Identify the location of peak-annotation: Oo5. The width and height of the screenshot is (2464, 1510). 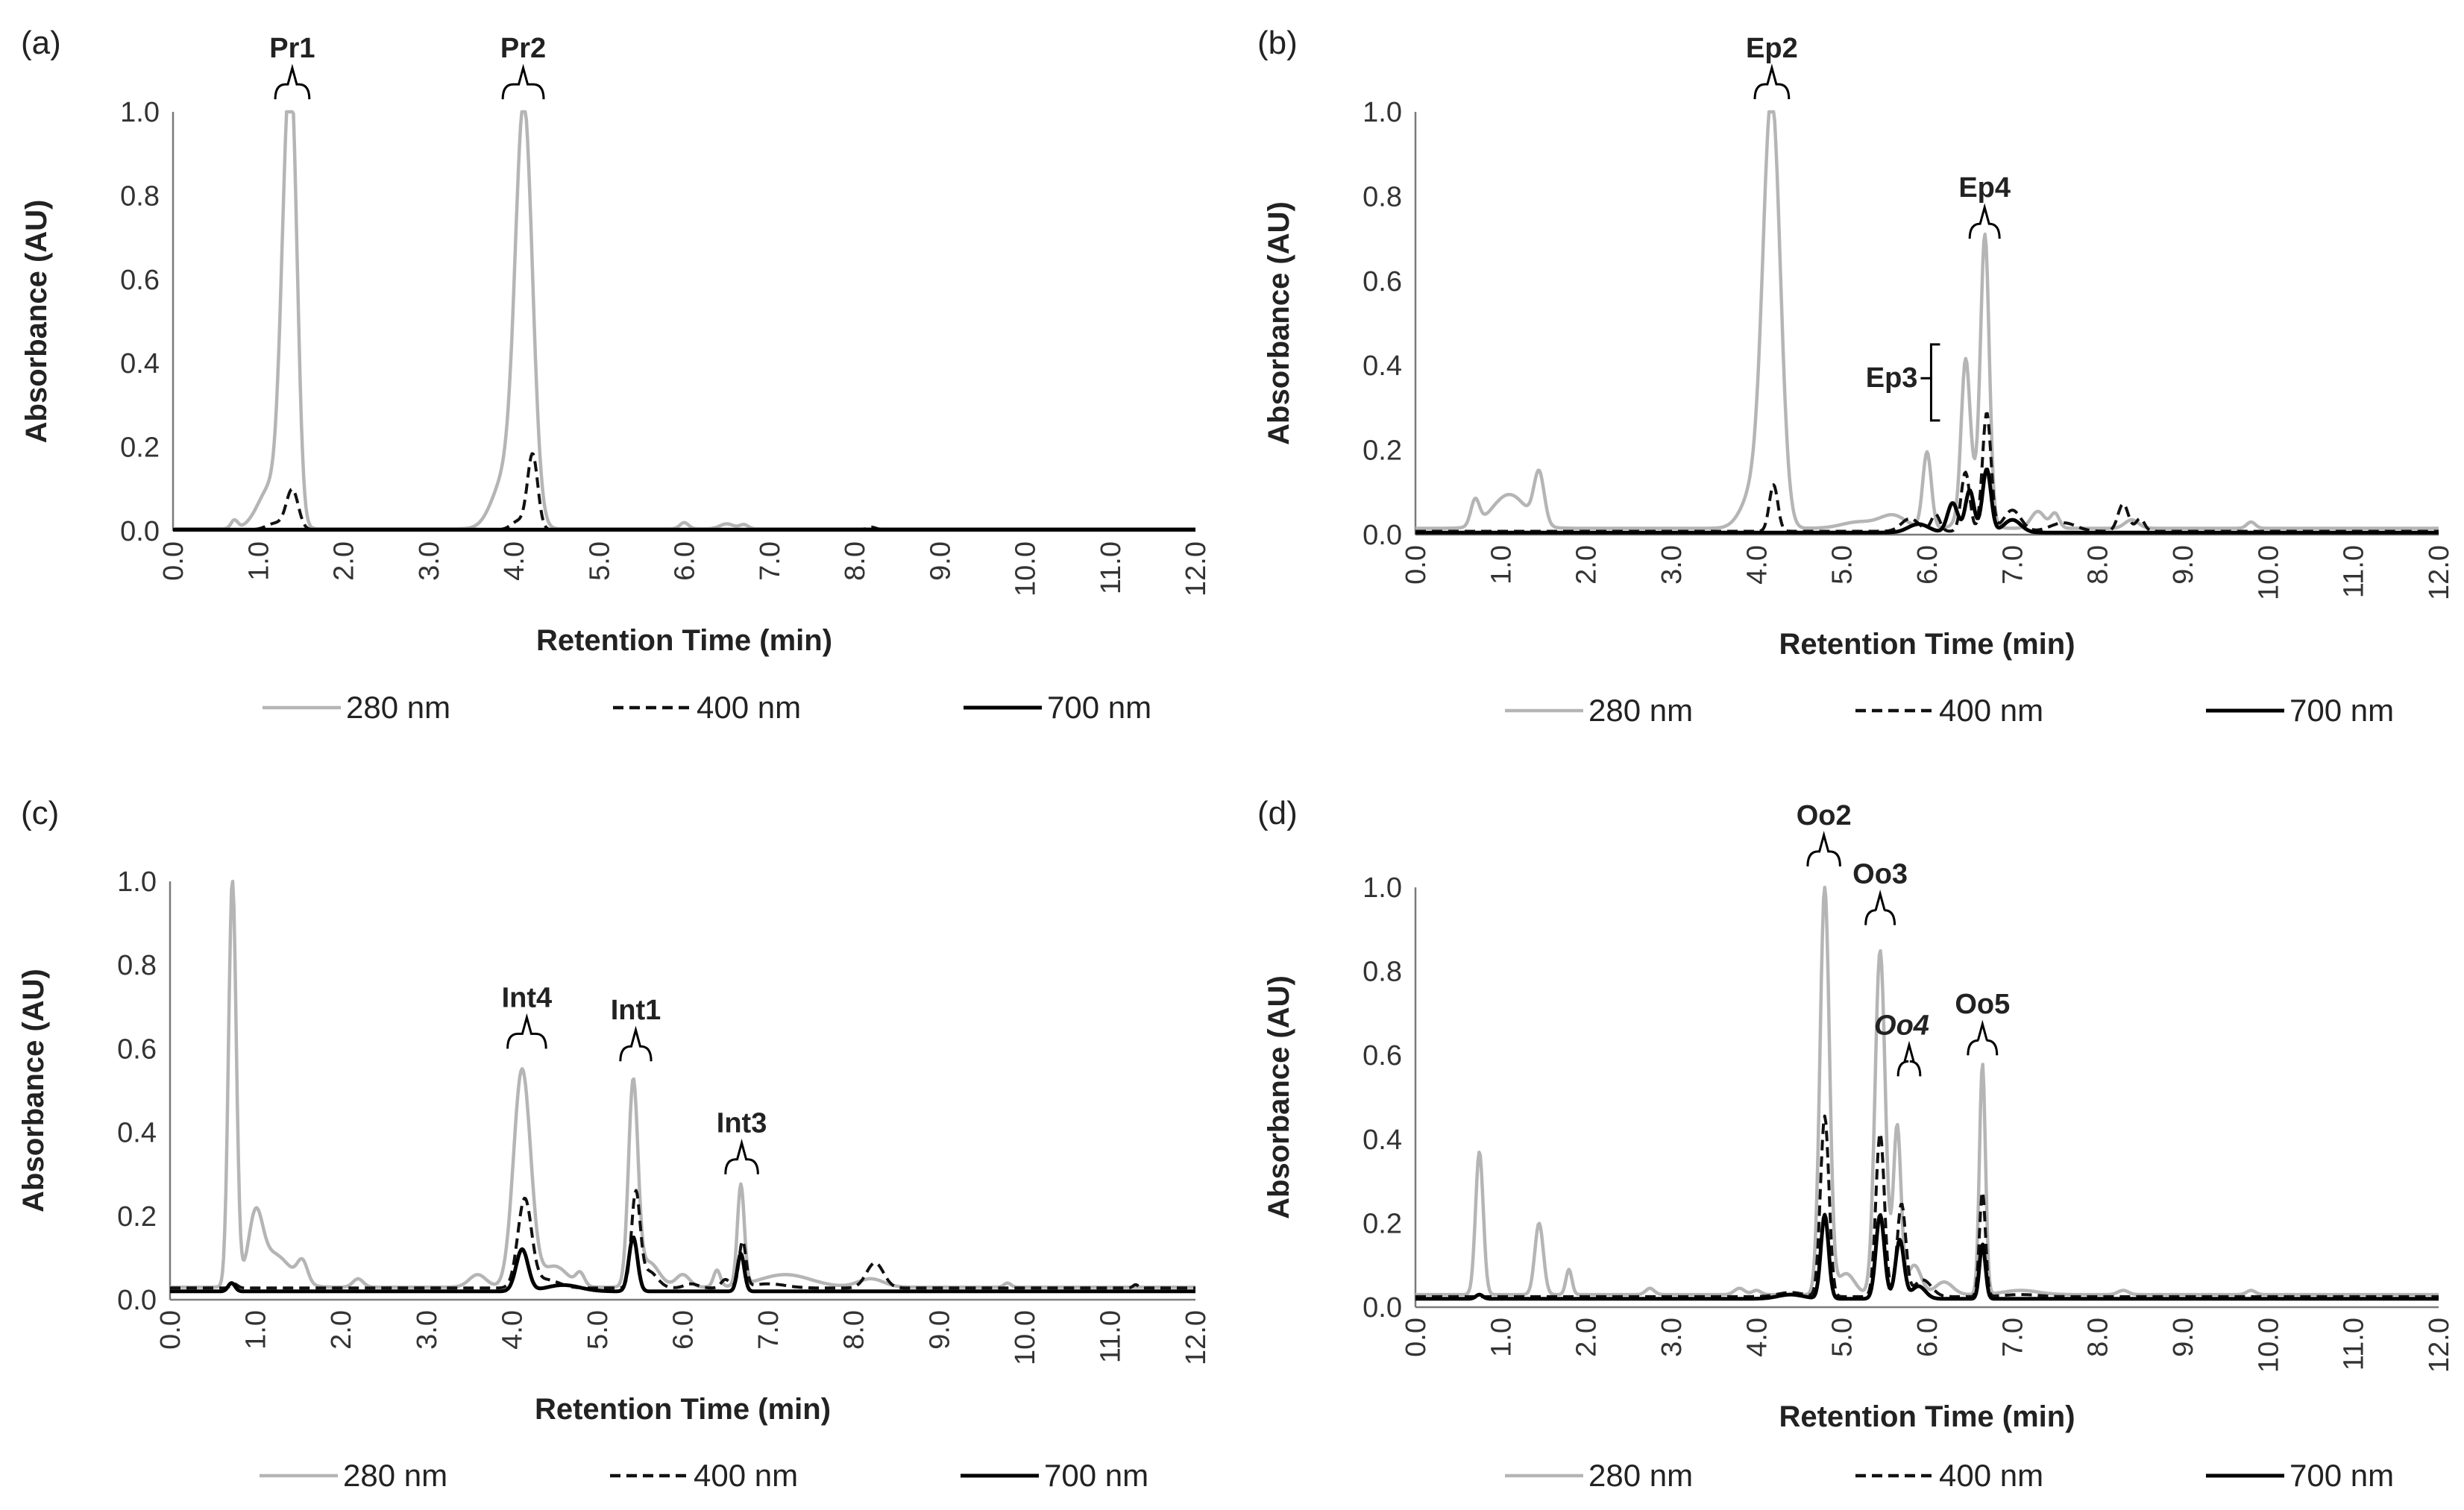
(1982, 1023).